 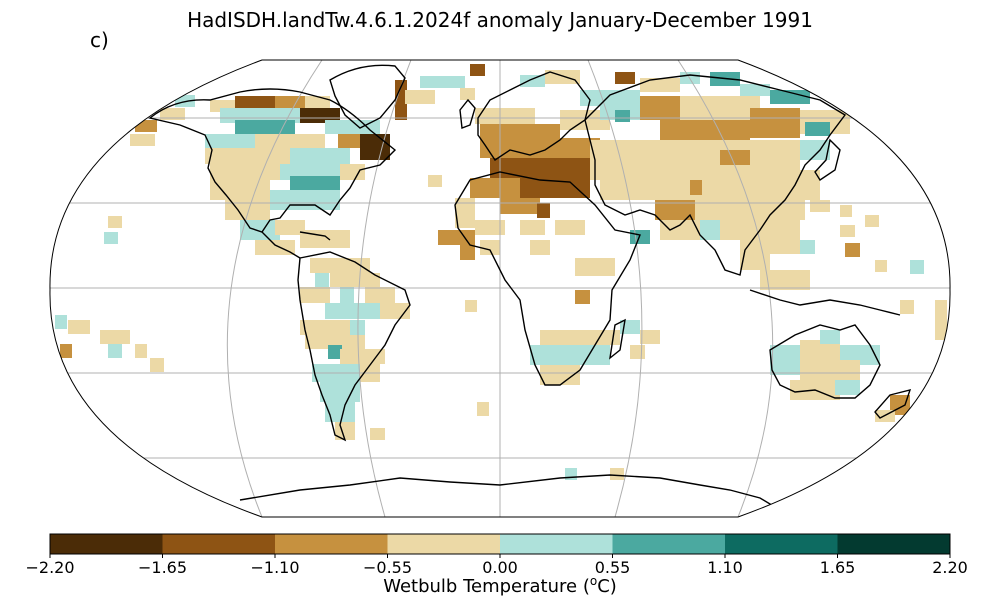 I want to click on cuba-coast, so click(x=315, y=236).